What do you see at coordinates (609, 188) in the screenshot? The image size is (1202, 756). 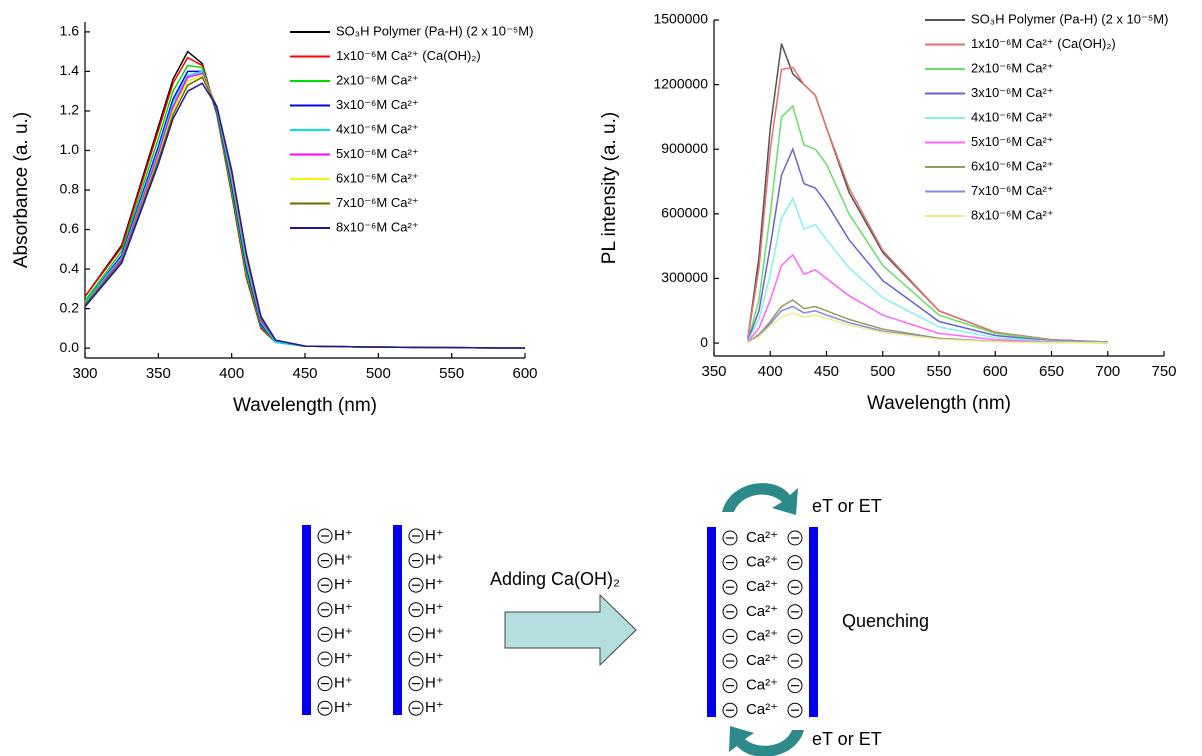 I see `y-axis-label: PL intensity (a. u.)` at bounding box center [609, 188].